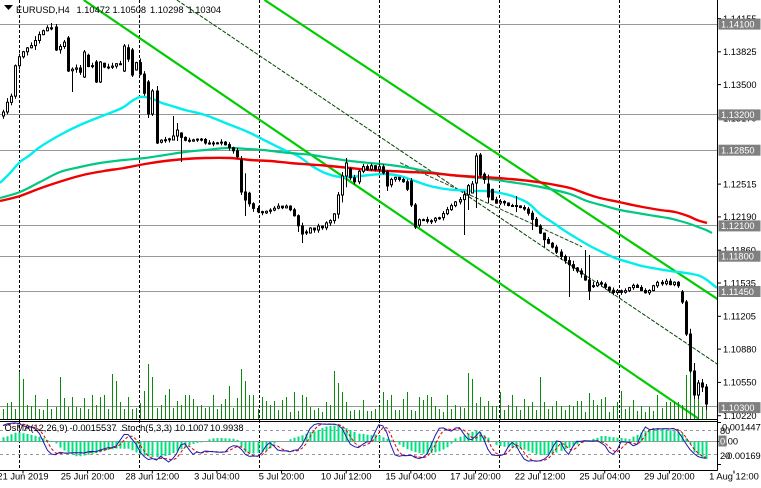 The image size is (761, 488). Describe the element at coordinates (24, 477) in the screenshot. I see `svg-text: 21 Jun 2019` at that location.